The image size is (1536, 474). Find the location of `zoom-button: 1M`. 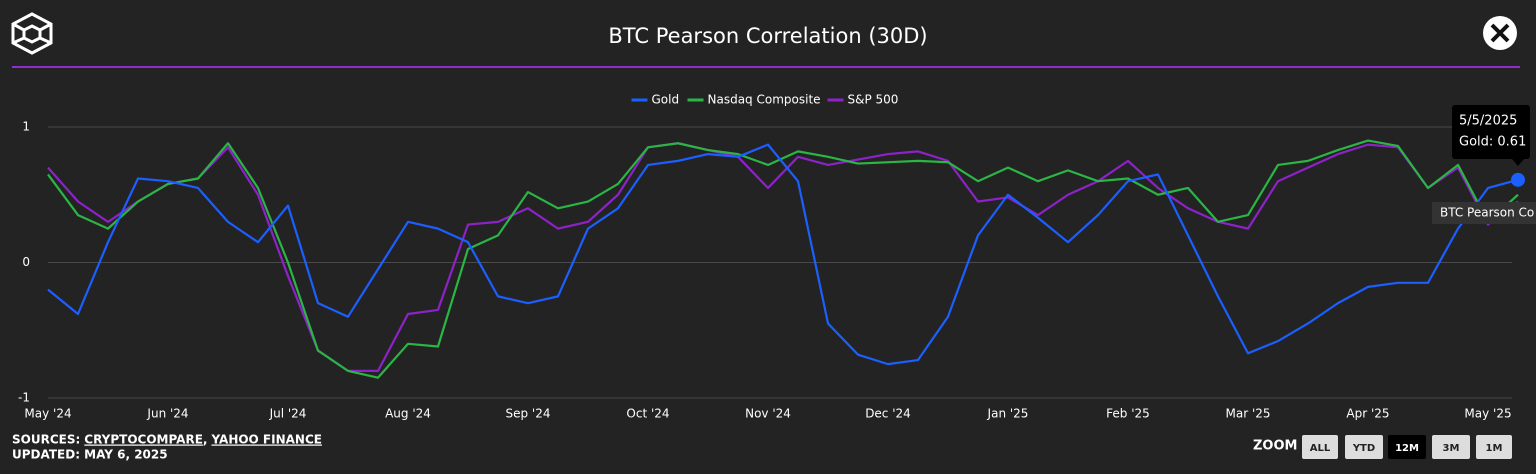

zoom-button: 1M is located at coordinates (1494, 447).